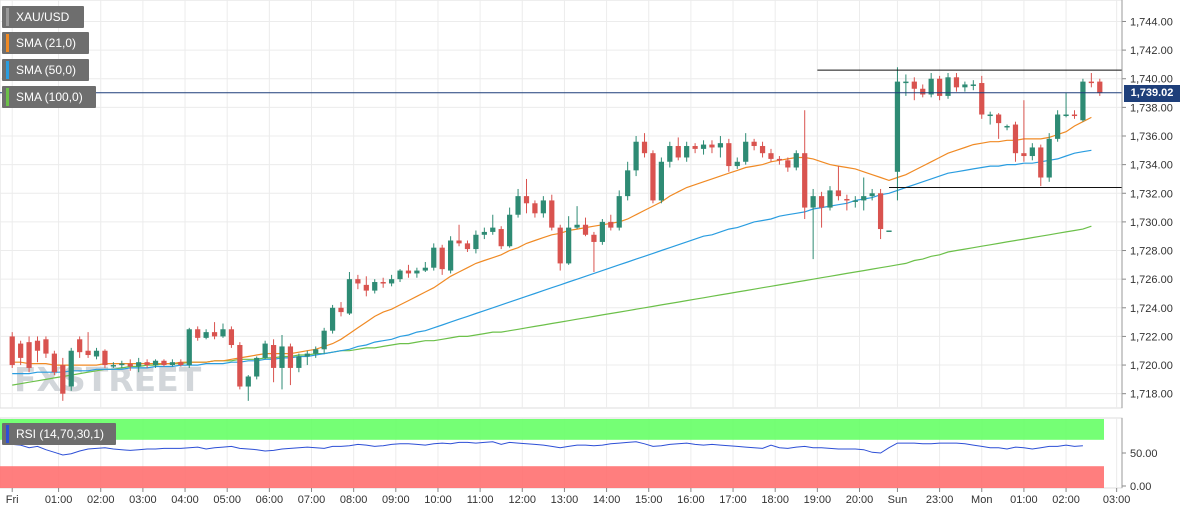  Describe the element at coordinates (1151, 194) in the screenshot. I see `y-tick-label: 1,732.00` at that location.